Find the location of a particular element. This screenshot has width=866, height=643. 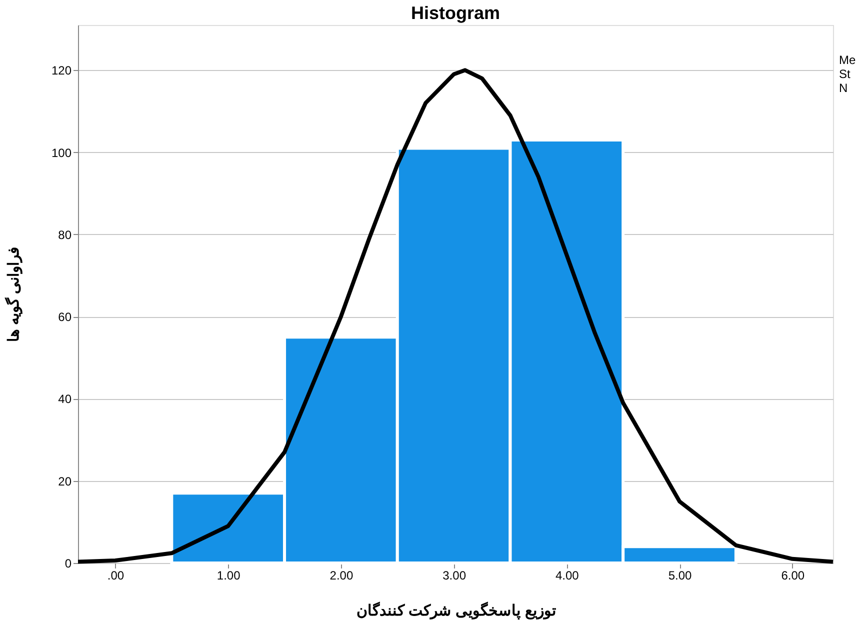

x-tick-label: 2.00 is located at coordinates (342, 575).